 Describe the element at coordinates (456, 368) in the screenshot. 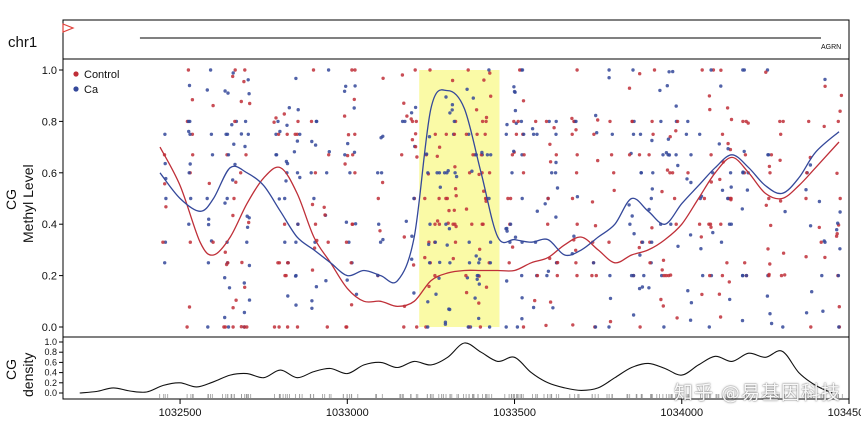

I see `density-line` at that location.